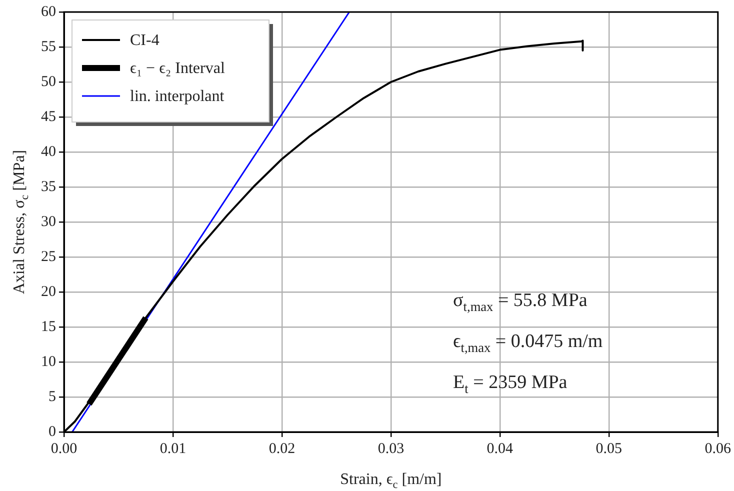 Image resolution: width=734 pixels, height=491 pixels. I want to click on legend-label: ϵ₁ − ϵ₂ Interval, so click(178, 68).